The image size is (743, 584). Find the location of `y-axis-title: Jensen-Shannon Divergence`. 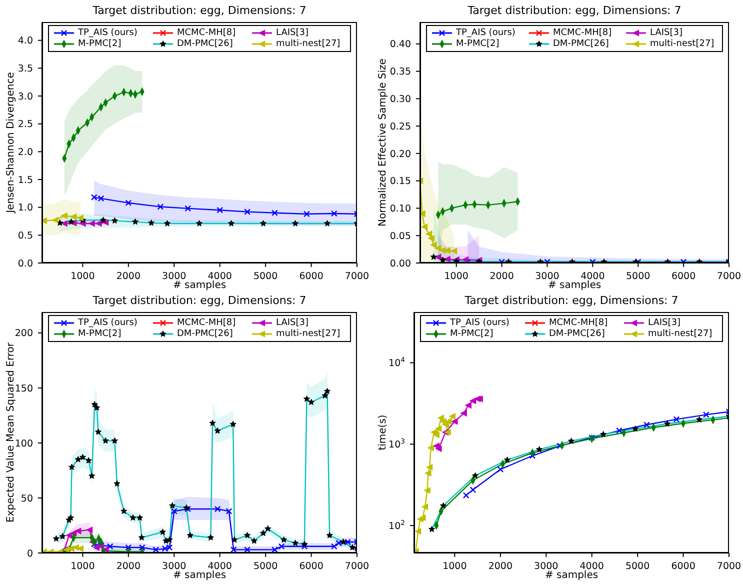

y-axis-title: Jensen-Shannon Divergence is located at coordinates (11, 143).